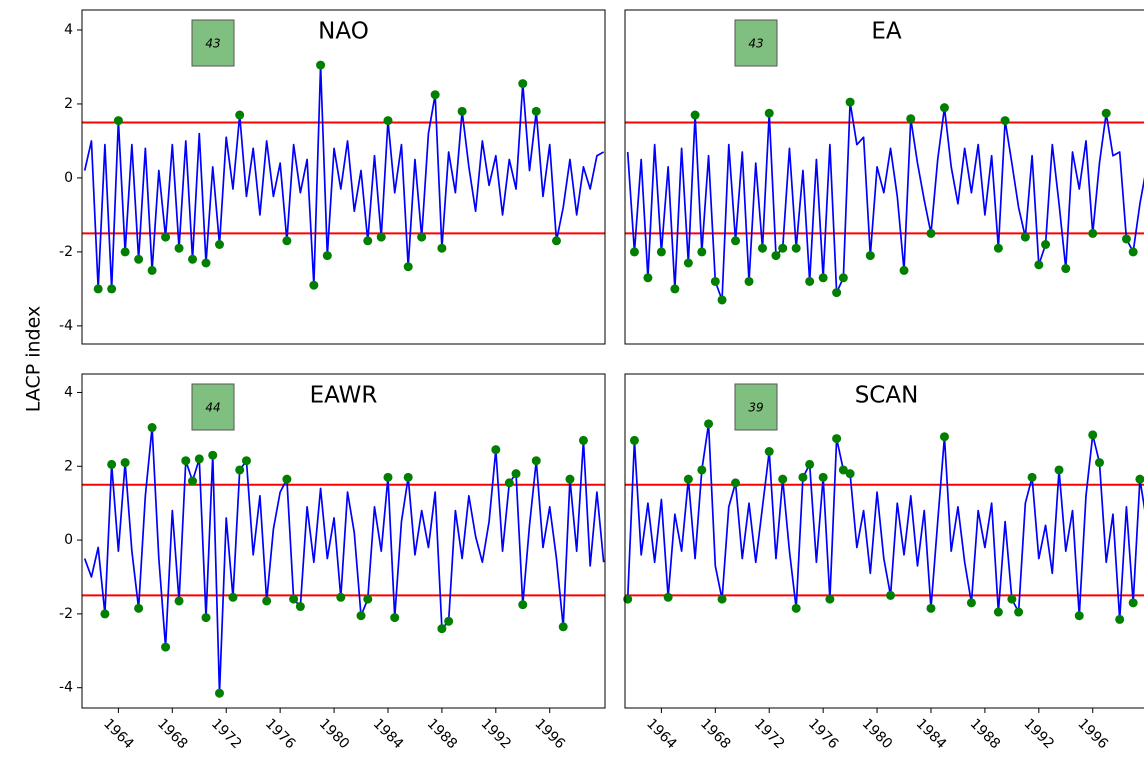  What do you see at coordinates (715, 734) in the screenshot?
I see `x-tick-label: 1968` at bounding box center [715, 734].